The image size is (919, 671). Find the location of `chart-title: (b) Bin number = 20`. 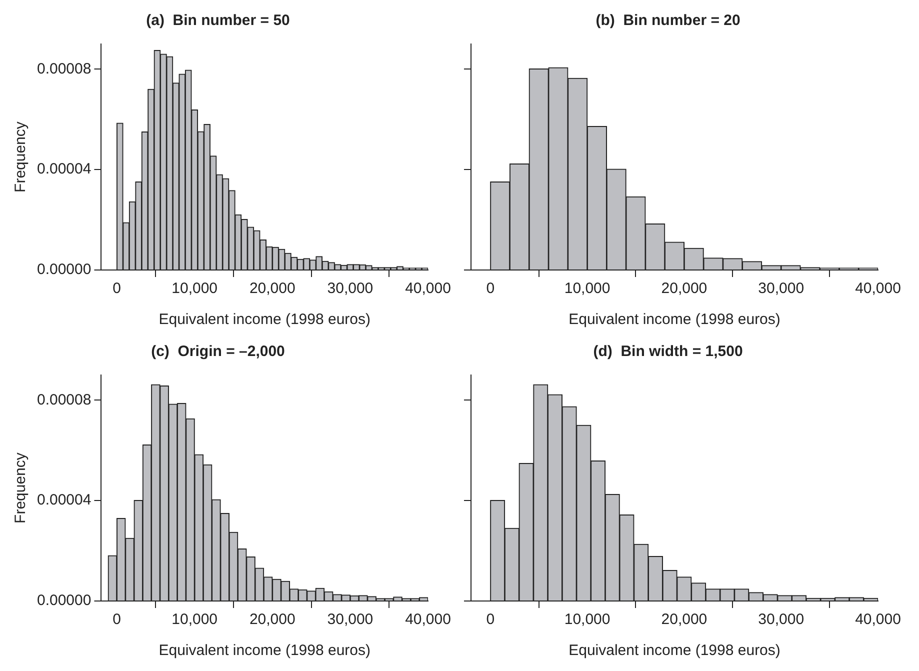

chart-title: (b) Bin number = 20 is located at coordinates (668, 21).